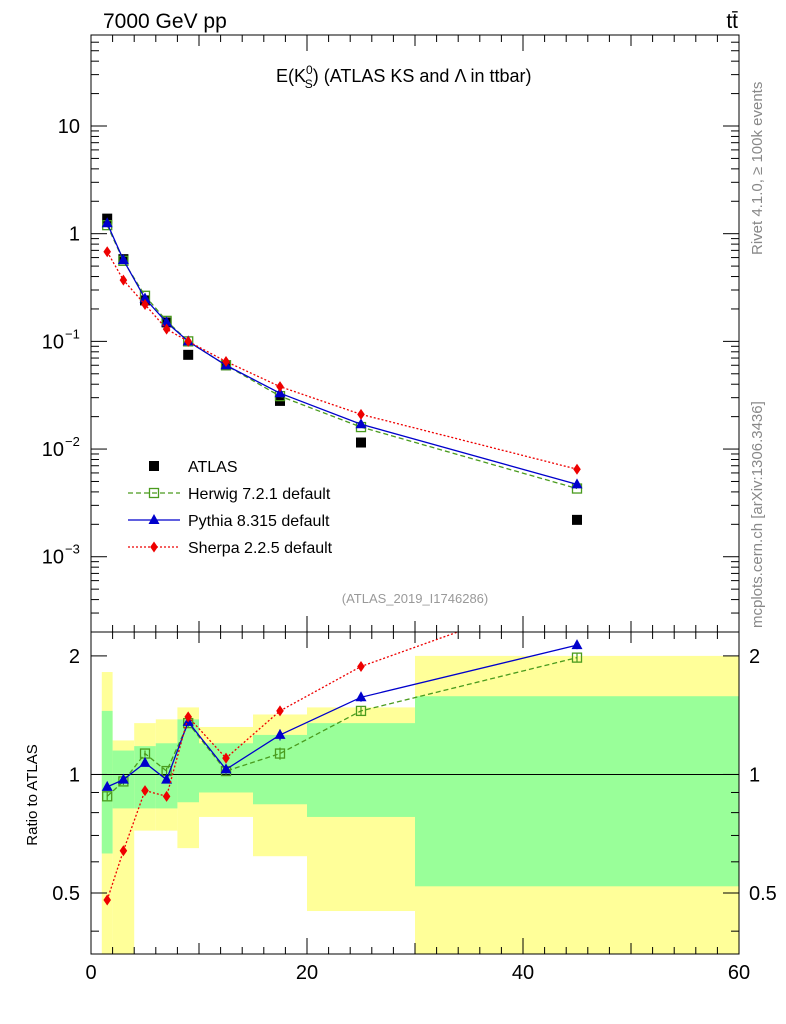  What do you see at coordinates (74, 775) in the screenshot?
I see `ratio-y-tick-label-left: 1` at bounding box center [74, 775].